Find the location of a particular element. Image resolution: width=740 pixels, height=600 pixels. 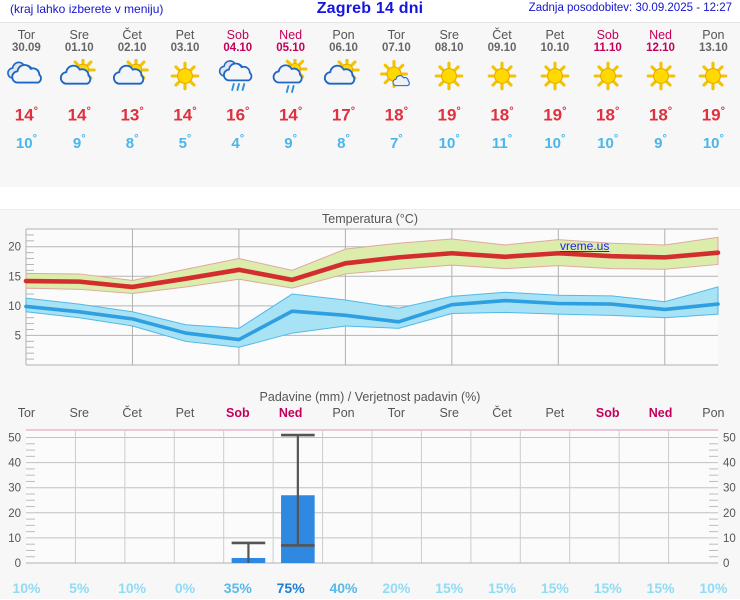

day-name: Ned is located at coordinates (661, 35).